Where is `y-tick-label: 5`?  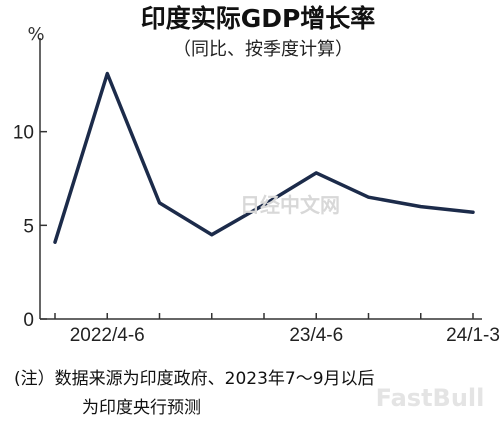 y-tick-label: 5 is located at coordinates (28, 226).